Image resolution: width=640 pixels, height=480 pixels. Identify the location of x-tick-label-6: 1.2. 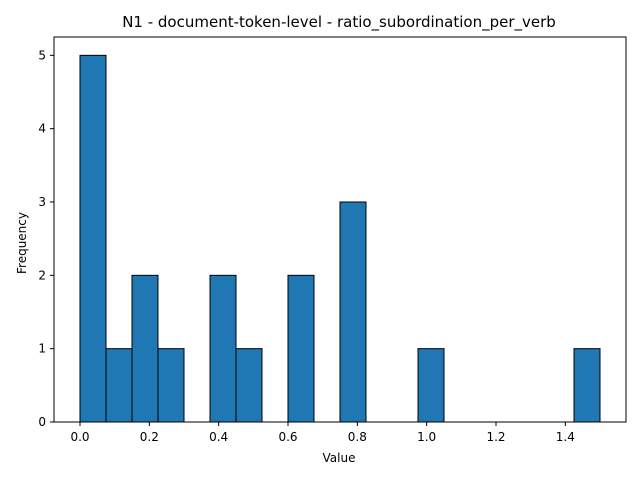
(495, 437).